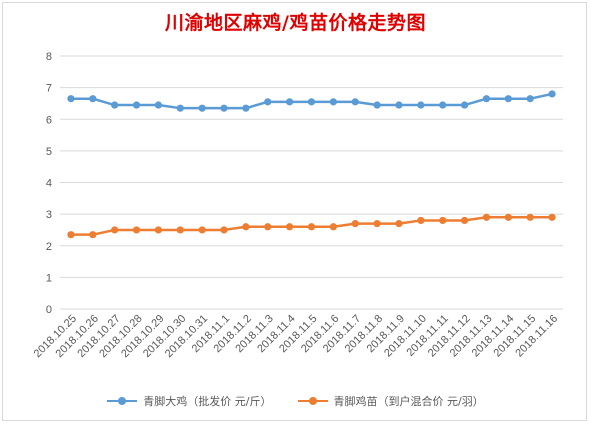  Describe the element at coordinates (295, 401) in the screenshot. I see `legend: 青脚大鸡（批发价 元/斤） 青脚鸡苗（到户混合价 元/羽）` at that location.